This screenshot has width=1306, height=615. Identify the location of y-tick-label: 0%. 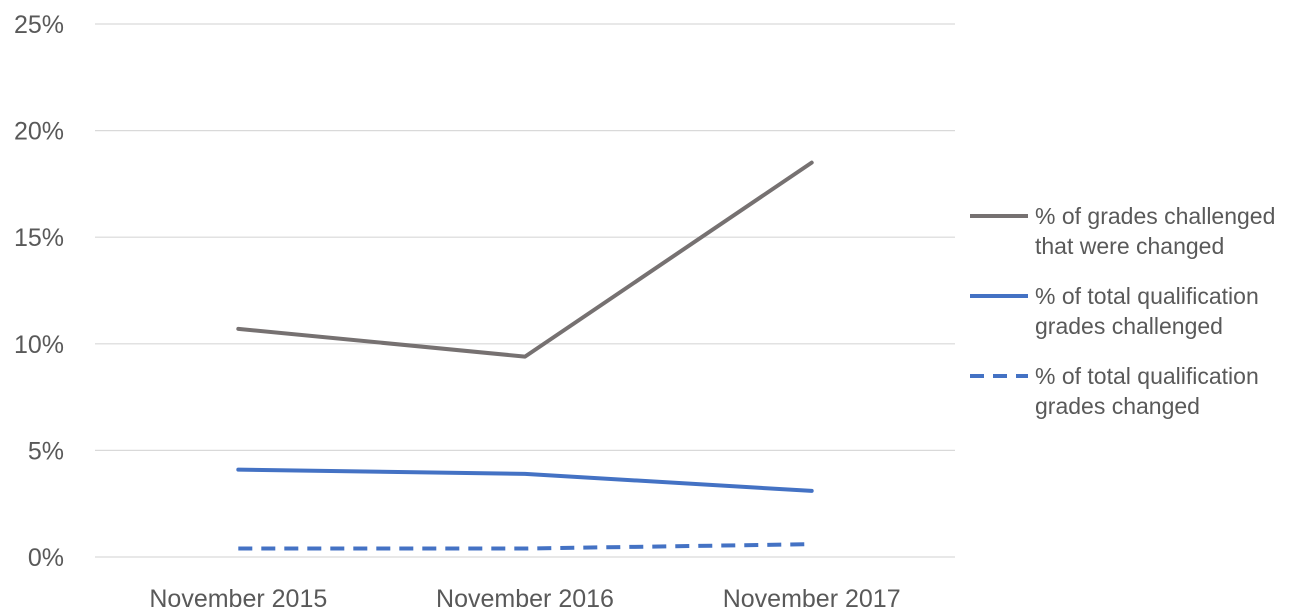
(46, 558).